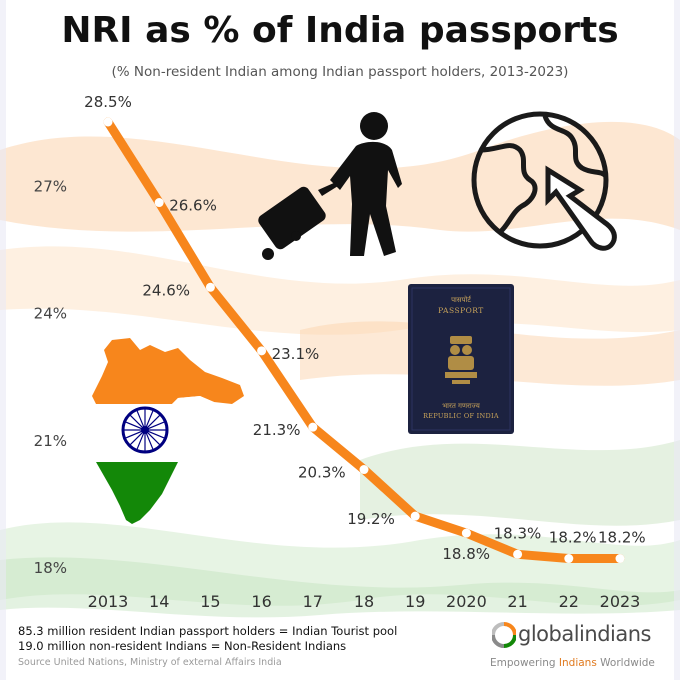 Image resolution: width=680 pixels, height=680 pixels. Describe the element at coordinates (504, 635) in the screenshot. I see `globalindians-logo-icon` at that location.